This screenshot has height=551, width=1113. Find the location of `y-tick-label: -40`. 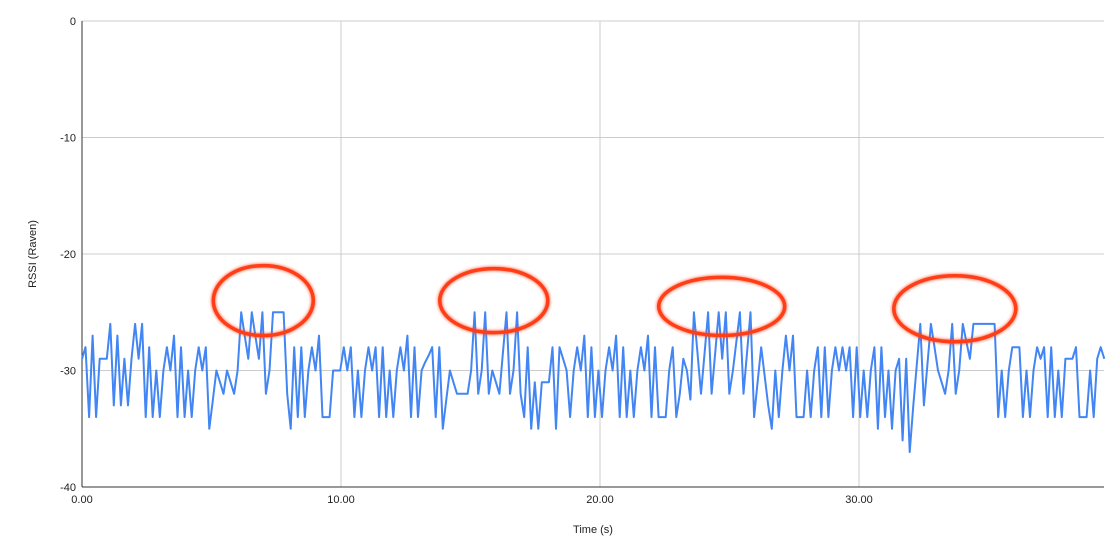

y-tick-label: -40 is located at coordinates (68, 488).